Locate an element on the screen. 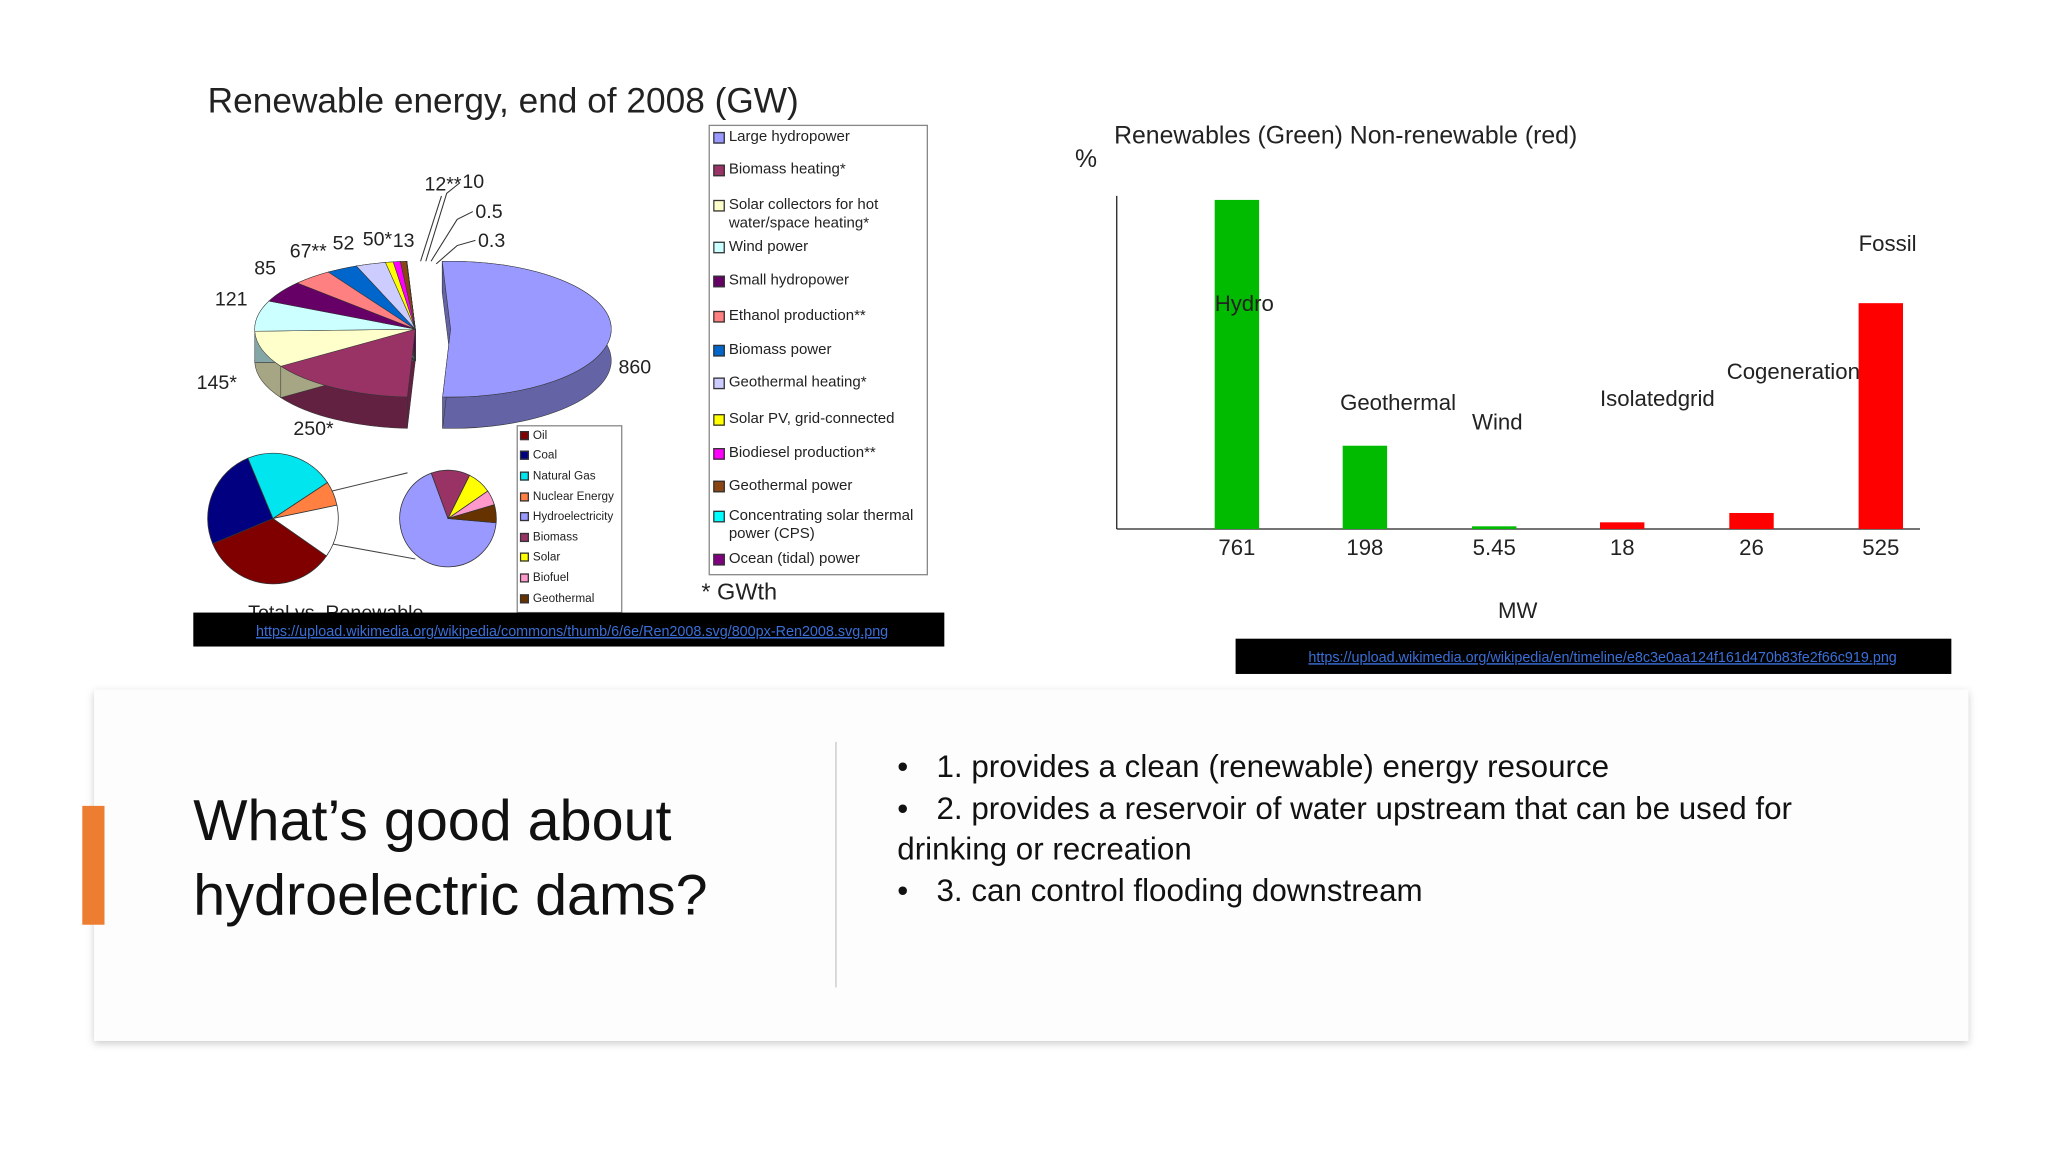 Image resolution: width=2048 pixels, height=1152 pixels. legend-entry: Oil is located at coordinates (533, 435).